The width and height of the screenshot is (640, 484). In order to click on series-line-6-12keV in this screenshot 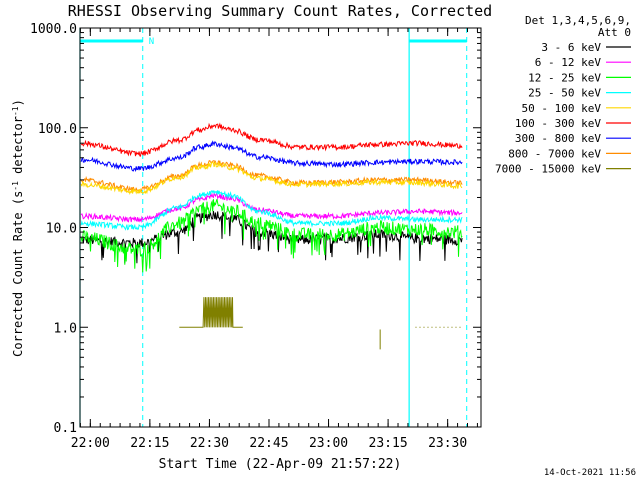, I will do `click(271, 207)`.